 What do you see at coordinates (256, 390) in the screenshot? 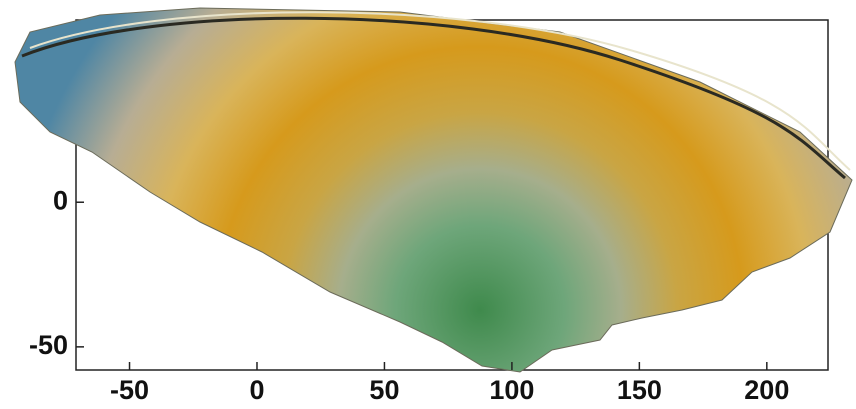
I see `x-tick-label: 0` at bounding box center [256, 390].